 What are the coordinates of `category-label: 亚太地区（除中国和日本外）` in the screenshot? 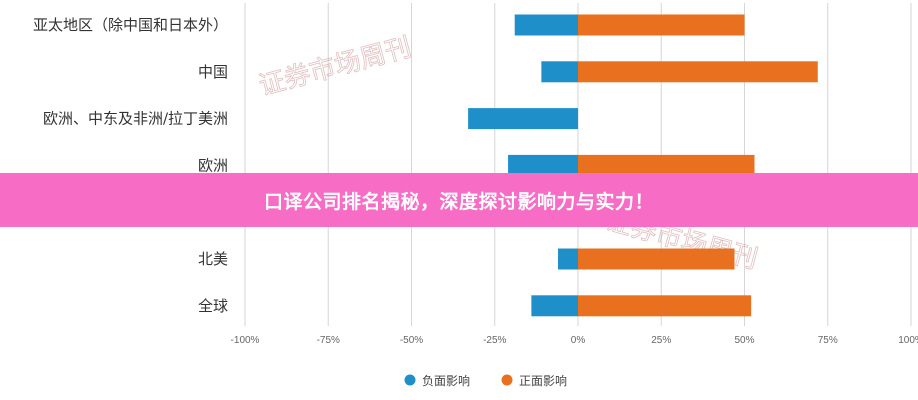 It's located at (130, 25).